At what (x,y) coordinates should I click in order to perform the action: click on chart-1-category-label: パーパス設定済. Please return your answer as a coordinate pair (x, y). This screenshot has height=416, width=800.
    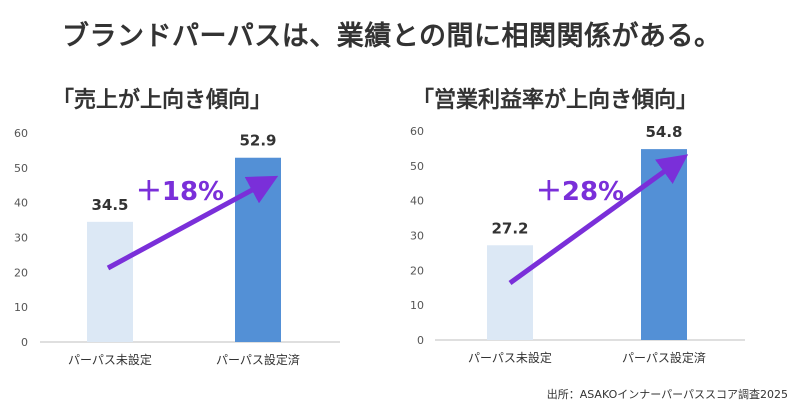
    Looking at the image, I should click on (258, 359).